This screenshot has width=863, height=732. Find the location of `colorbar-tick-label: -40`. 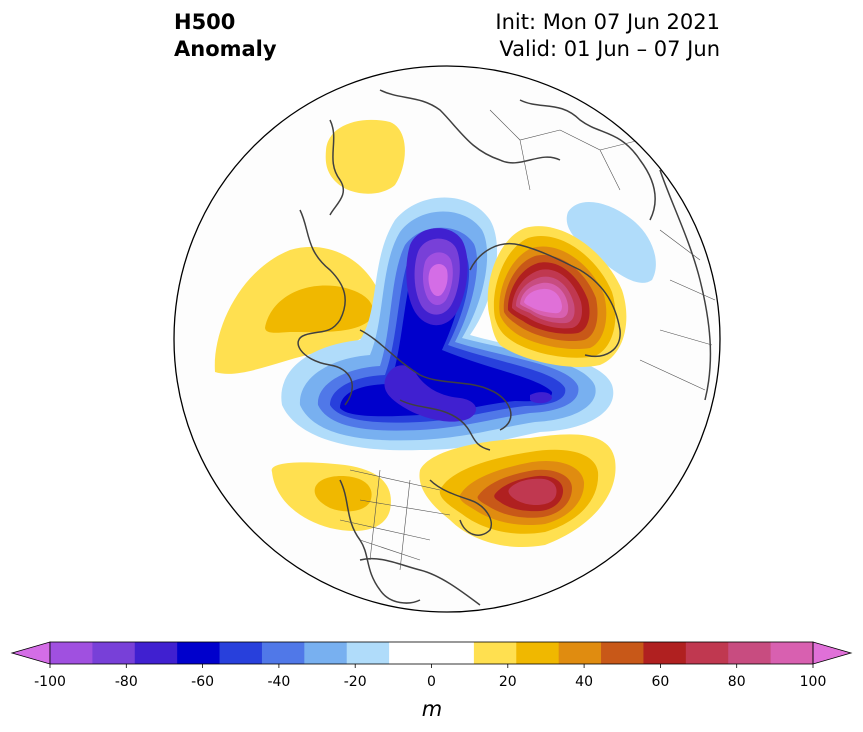

colorbar-tick-label: -40 is located at coordinates (278, 682).